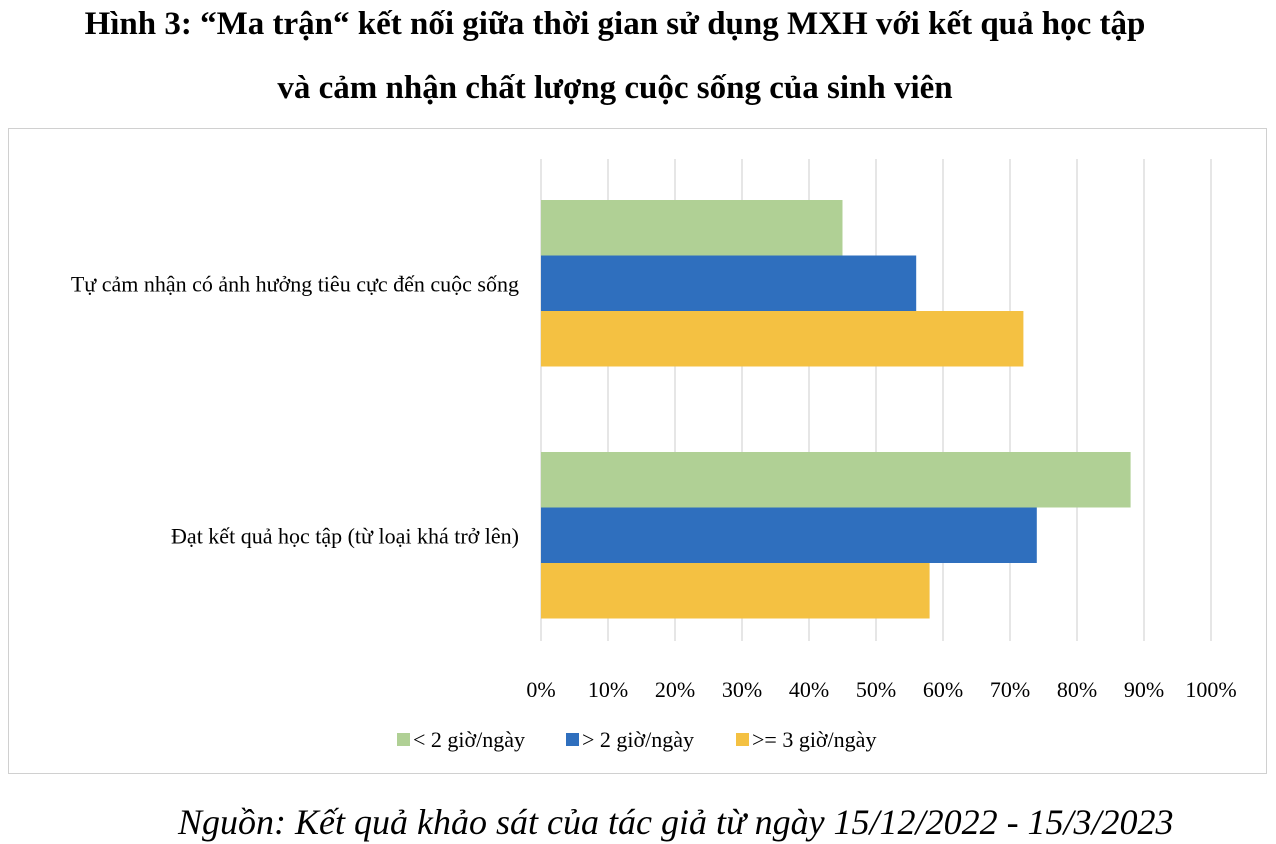  I want to click on x-tick-label: 70%, so click(1010, 689).